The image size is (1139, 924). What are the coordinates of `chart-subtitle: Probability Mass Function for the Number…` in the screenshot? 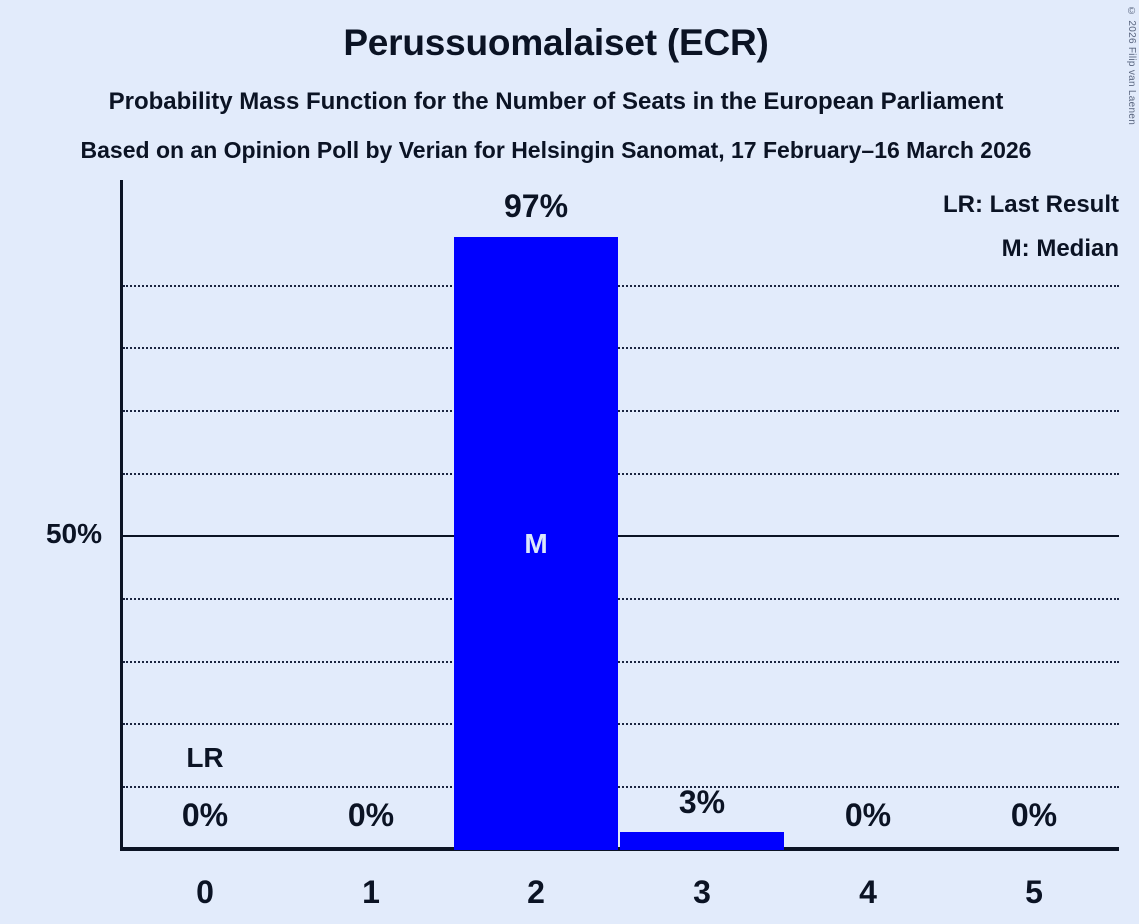 It's located at (556, 101).